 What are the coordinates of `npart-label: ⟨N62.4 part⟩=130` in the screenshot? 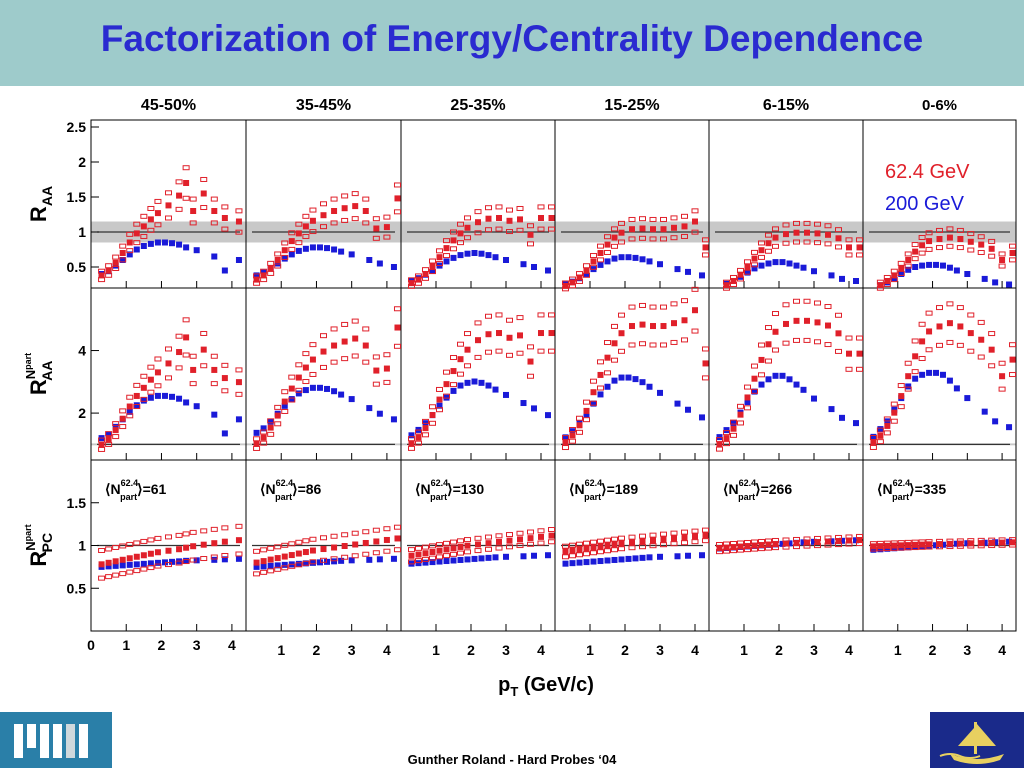 It's located at (449, 490).